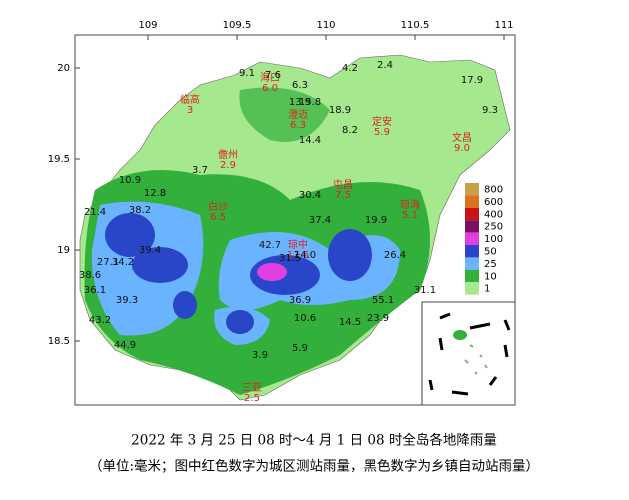 The image size is (629, 500). I want to click on city-name: 白沙, so click(218, 206).